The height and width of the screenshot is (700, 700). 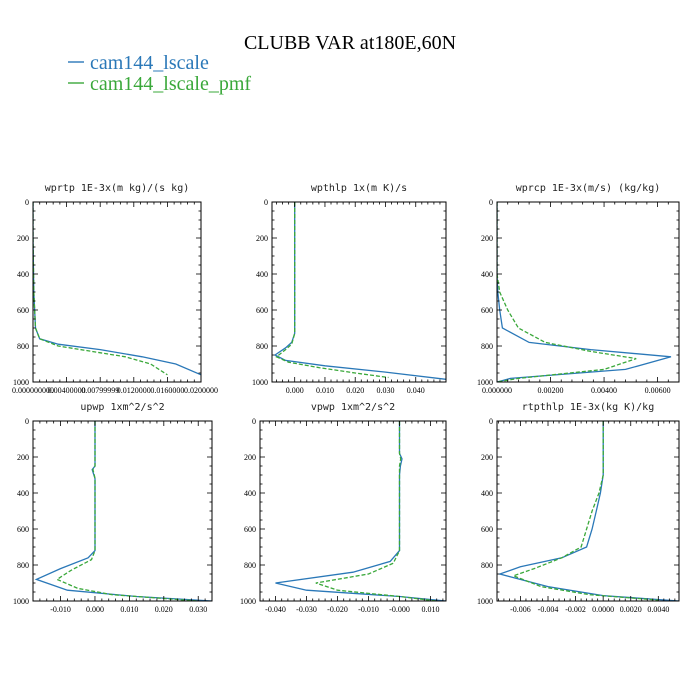 What do you see at coordinates (23, 457) in the screenshot?
I see `y-tick-label-upwp: 200` at bounding box center [23, 457].